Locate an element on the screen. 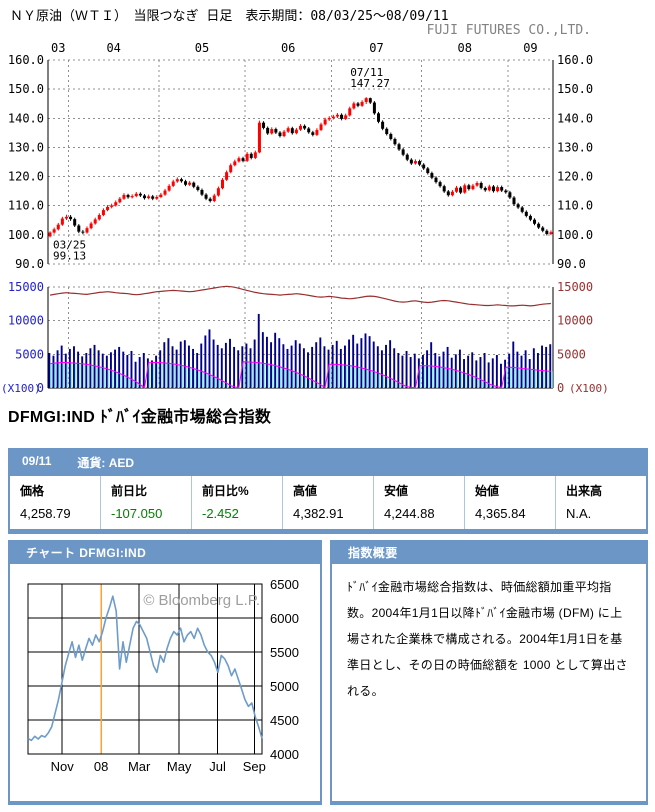 The image size is (655, 812). chart-annotation: 147.27 is located at coordinates (370, 83).